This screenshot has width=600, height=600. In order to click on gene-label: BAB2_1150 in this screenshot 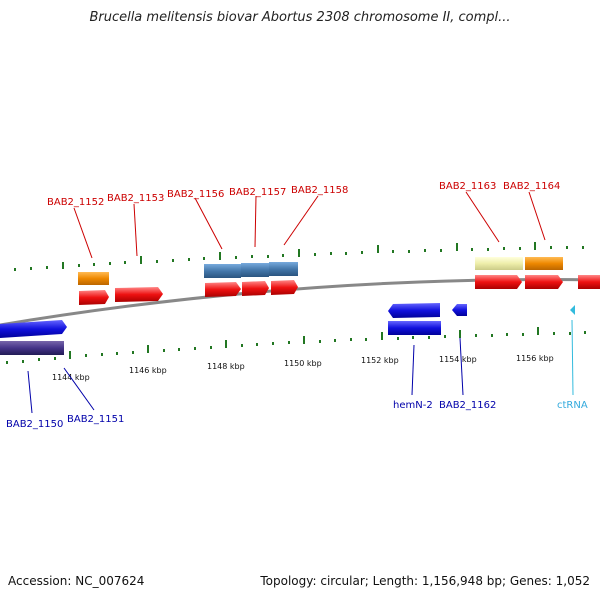, I will do `click(34, 424)`.